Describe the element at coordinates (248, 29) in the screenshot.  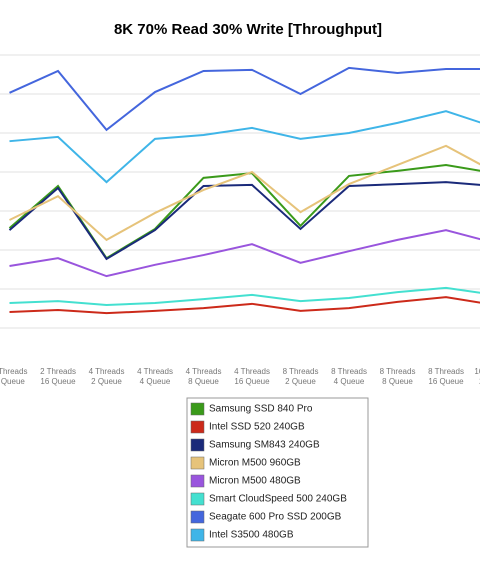
I see `chart-title: 8K 70% Read 30% Write [Throughput]` at that location.